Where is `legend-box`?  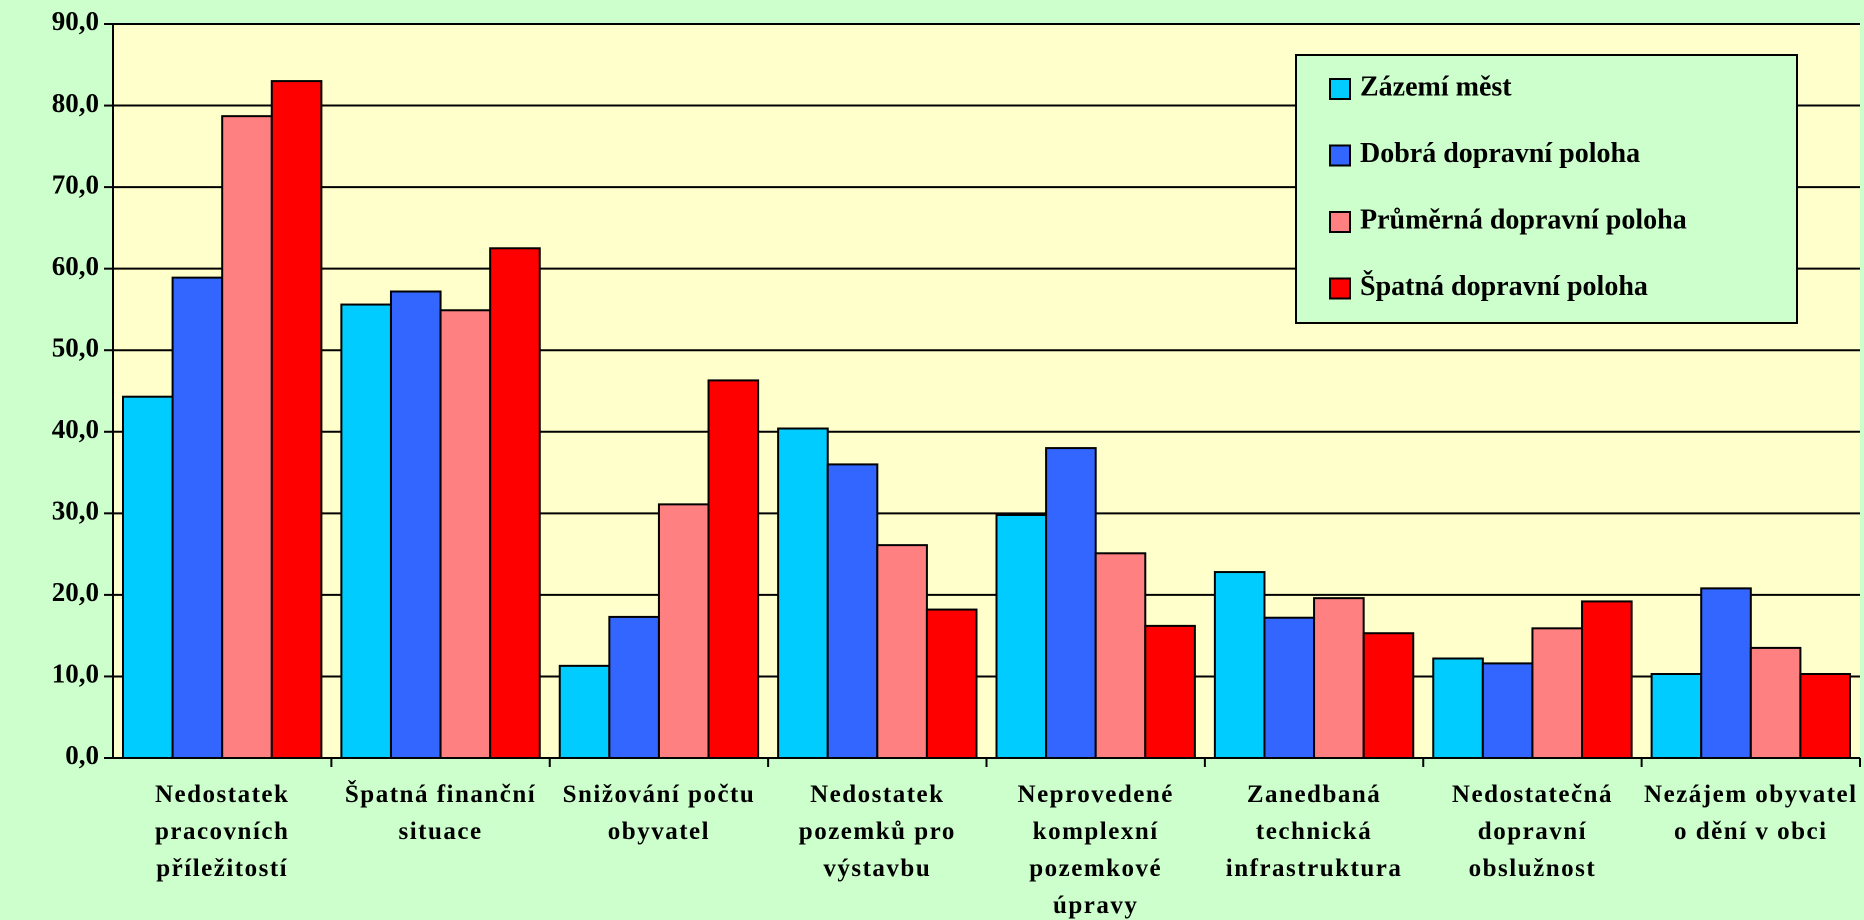 legend-box is located at coordinates (1546, 189).